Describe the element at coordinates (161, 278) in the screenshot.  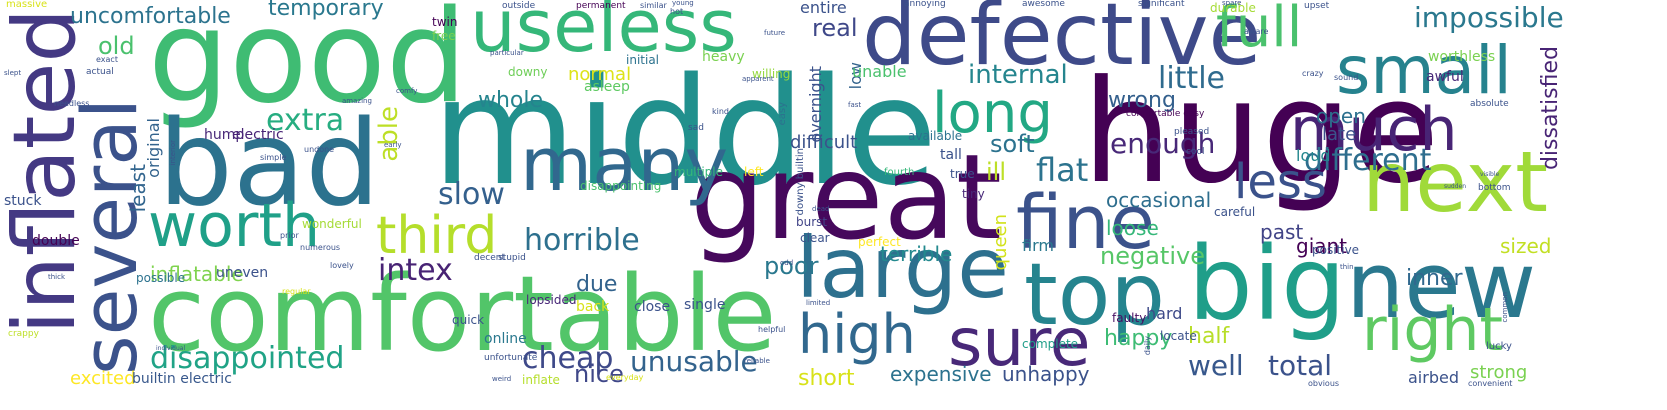
I see `word-possible: possible` at that location.